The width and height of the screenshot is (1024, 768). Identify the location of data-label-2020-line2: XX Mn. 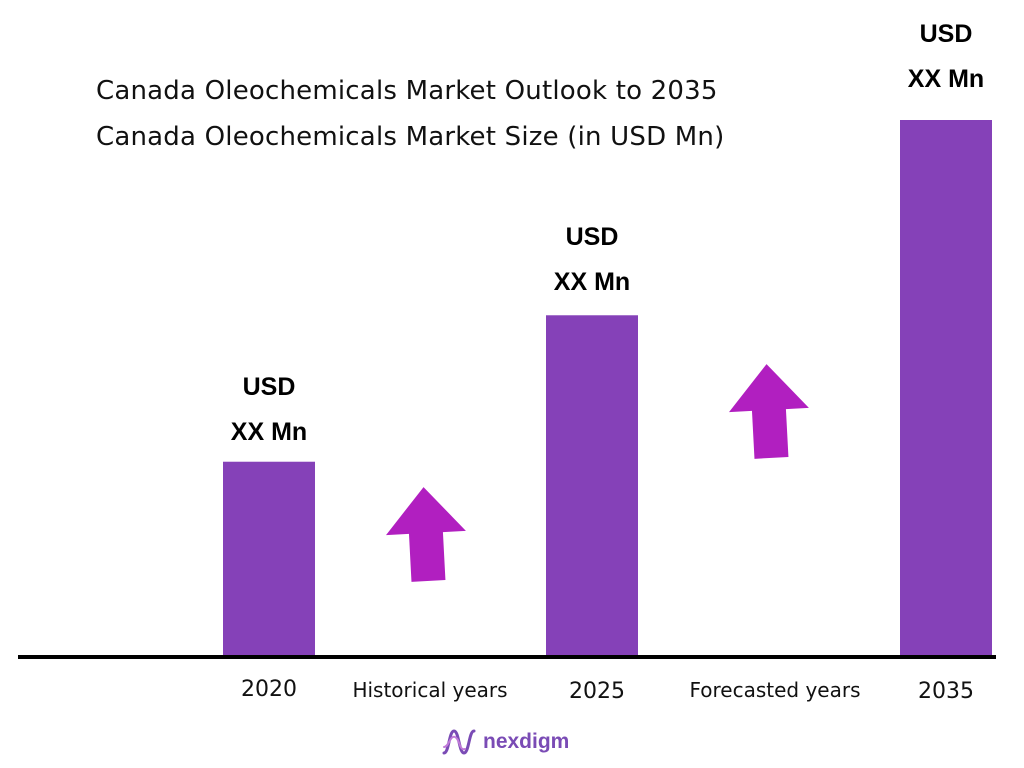
(269, 432).